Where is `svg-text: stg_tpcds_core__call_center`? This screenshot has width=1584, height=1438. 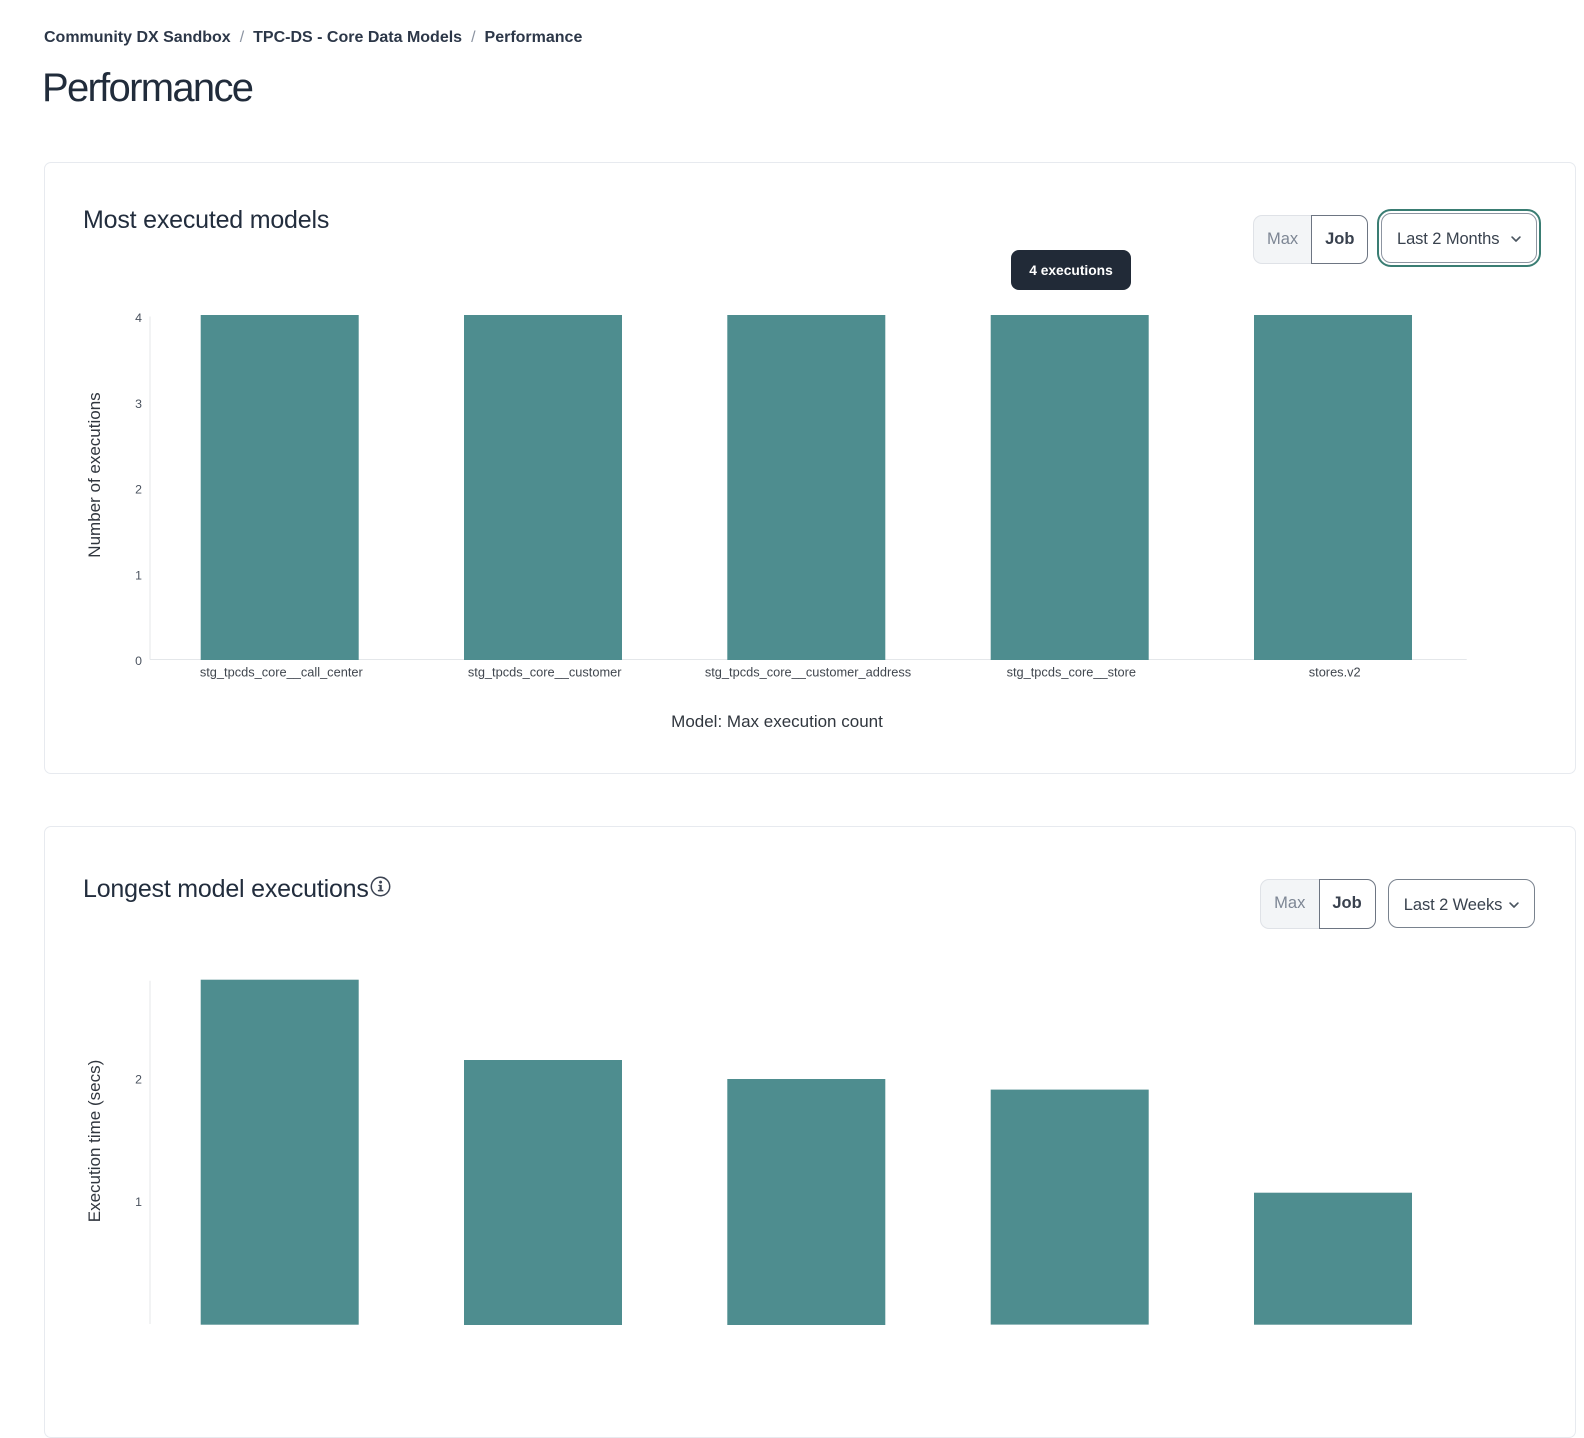 svg-text: stg_tpcds_core__call_center is located at coordinates (282, 672).